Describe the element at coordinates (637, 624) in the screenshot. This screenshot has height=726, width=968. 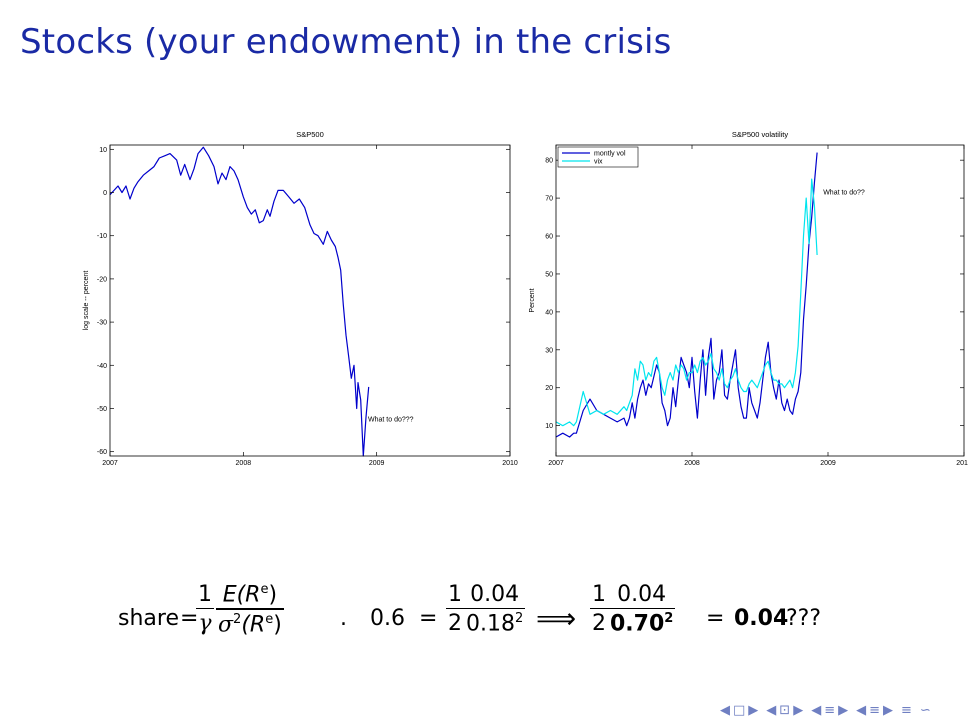
I see `eq-den-6-text: 0.70` at that location.